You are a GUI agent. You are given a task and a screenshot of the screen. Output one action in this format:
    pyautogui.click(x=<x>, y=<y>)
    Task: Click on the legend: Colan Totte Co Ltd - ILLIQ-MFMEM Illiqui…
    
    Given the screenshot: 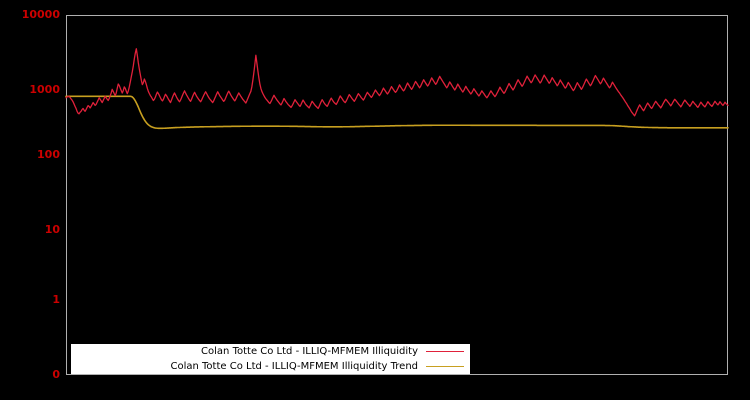 What is the action you would take?
    pyautogui.click(x=270, y=359)
    